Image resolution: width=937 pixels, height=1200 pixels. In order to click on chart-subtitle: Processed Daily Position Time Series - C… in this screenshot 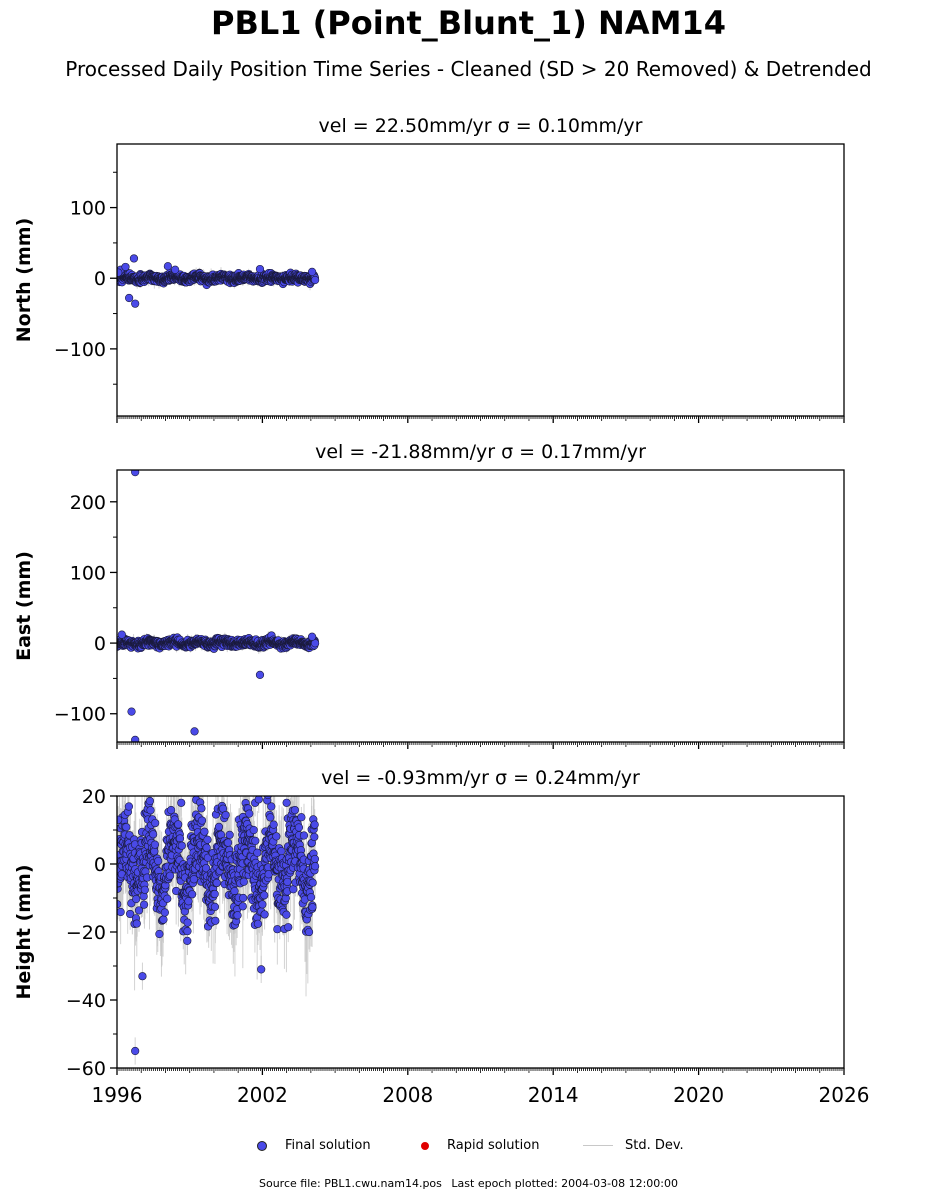, I will do `click(468, 69)`.